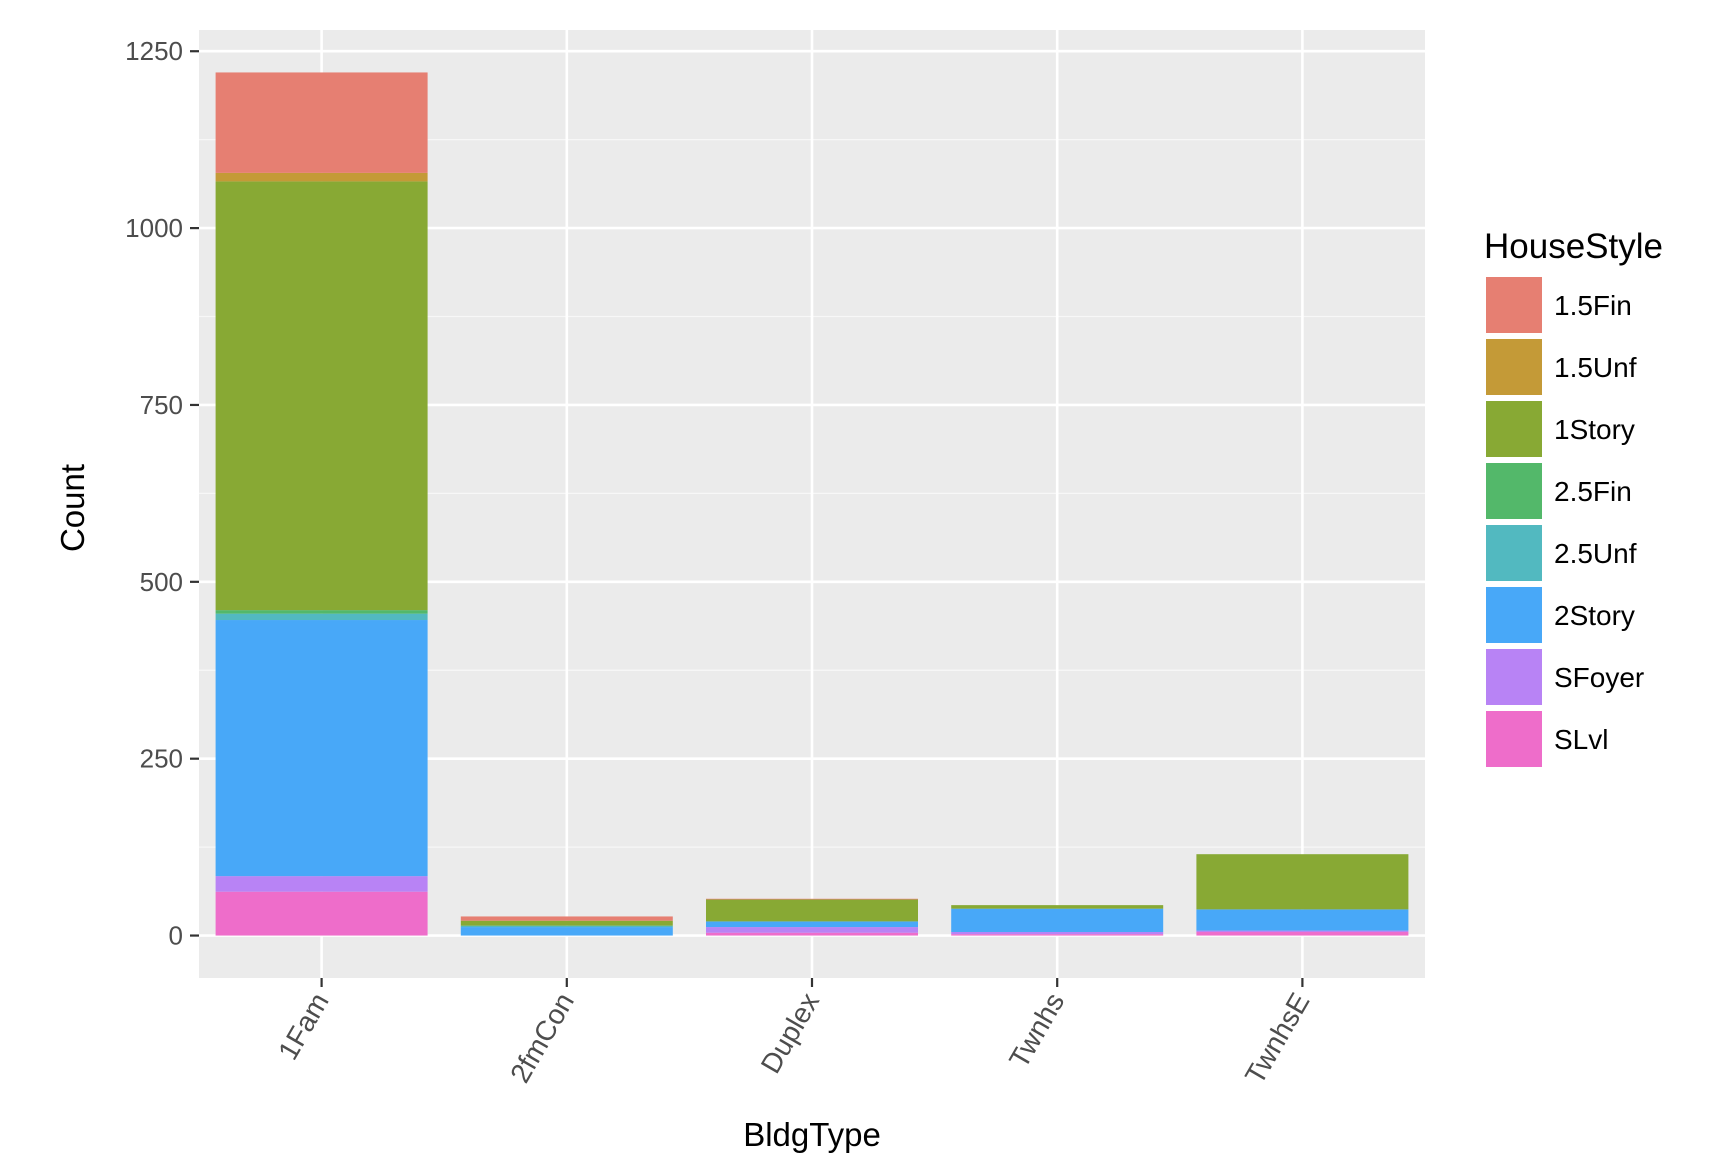  Describe the element at coordinates (542, 1038) in the screenshot. I see `x-tick-label: 2fmCon` at that location.